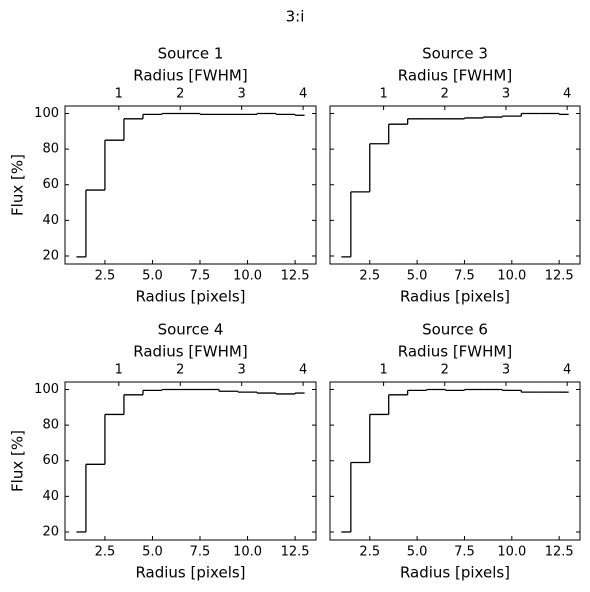 The image size is (590, 592). Describe the element at coordinates (455, 330) in the screenshot. I see `subplot-title: Source 6` at that location.